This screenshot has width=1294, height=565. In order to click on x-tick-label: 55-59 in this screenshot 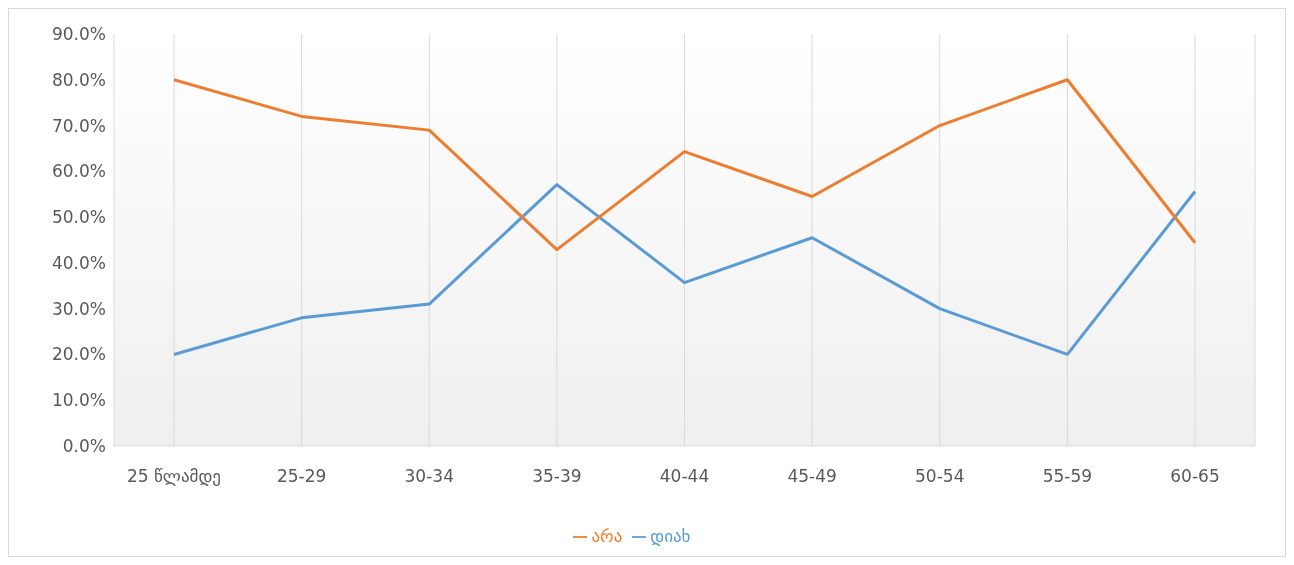, I will do `click(1067, 476)`.